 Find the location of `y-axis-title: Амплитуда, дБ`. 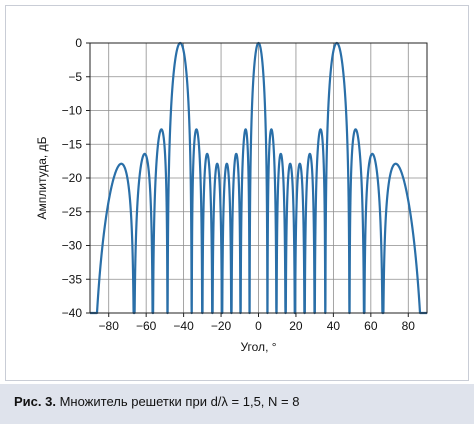

y-axis-title: Амплитуда, дБ is located at coordinates (42, 177).